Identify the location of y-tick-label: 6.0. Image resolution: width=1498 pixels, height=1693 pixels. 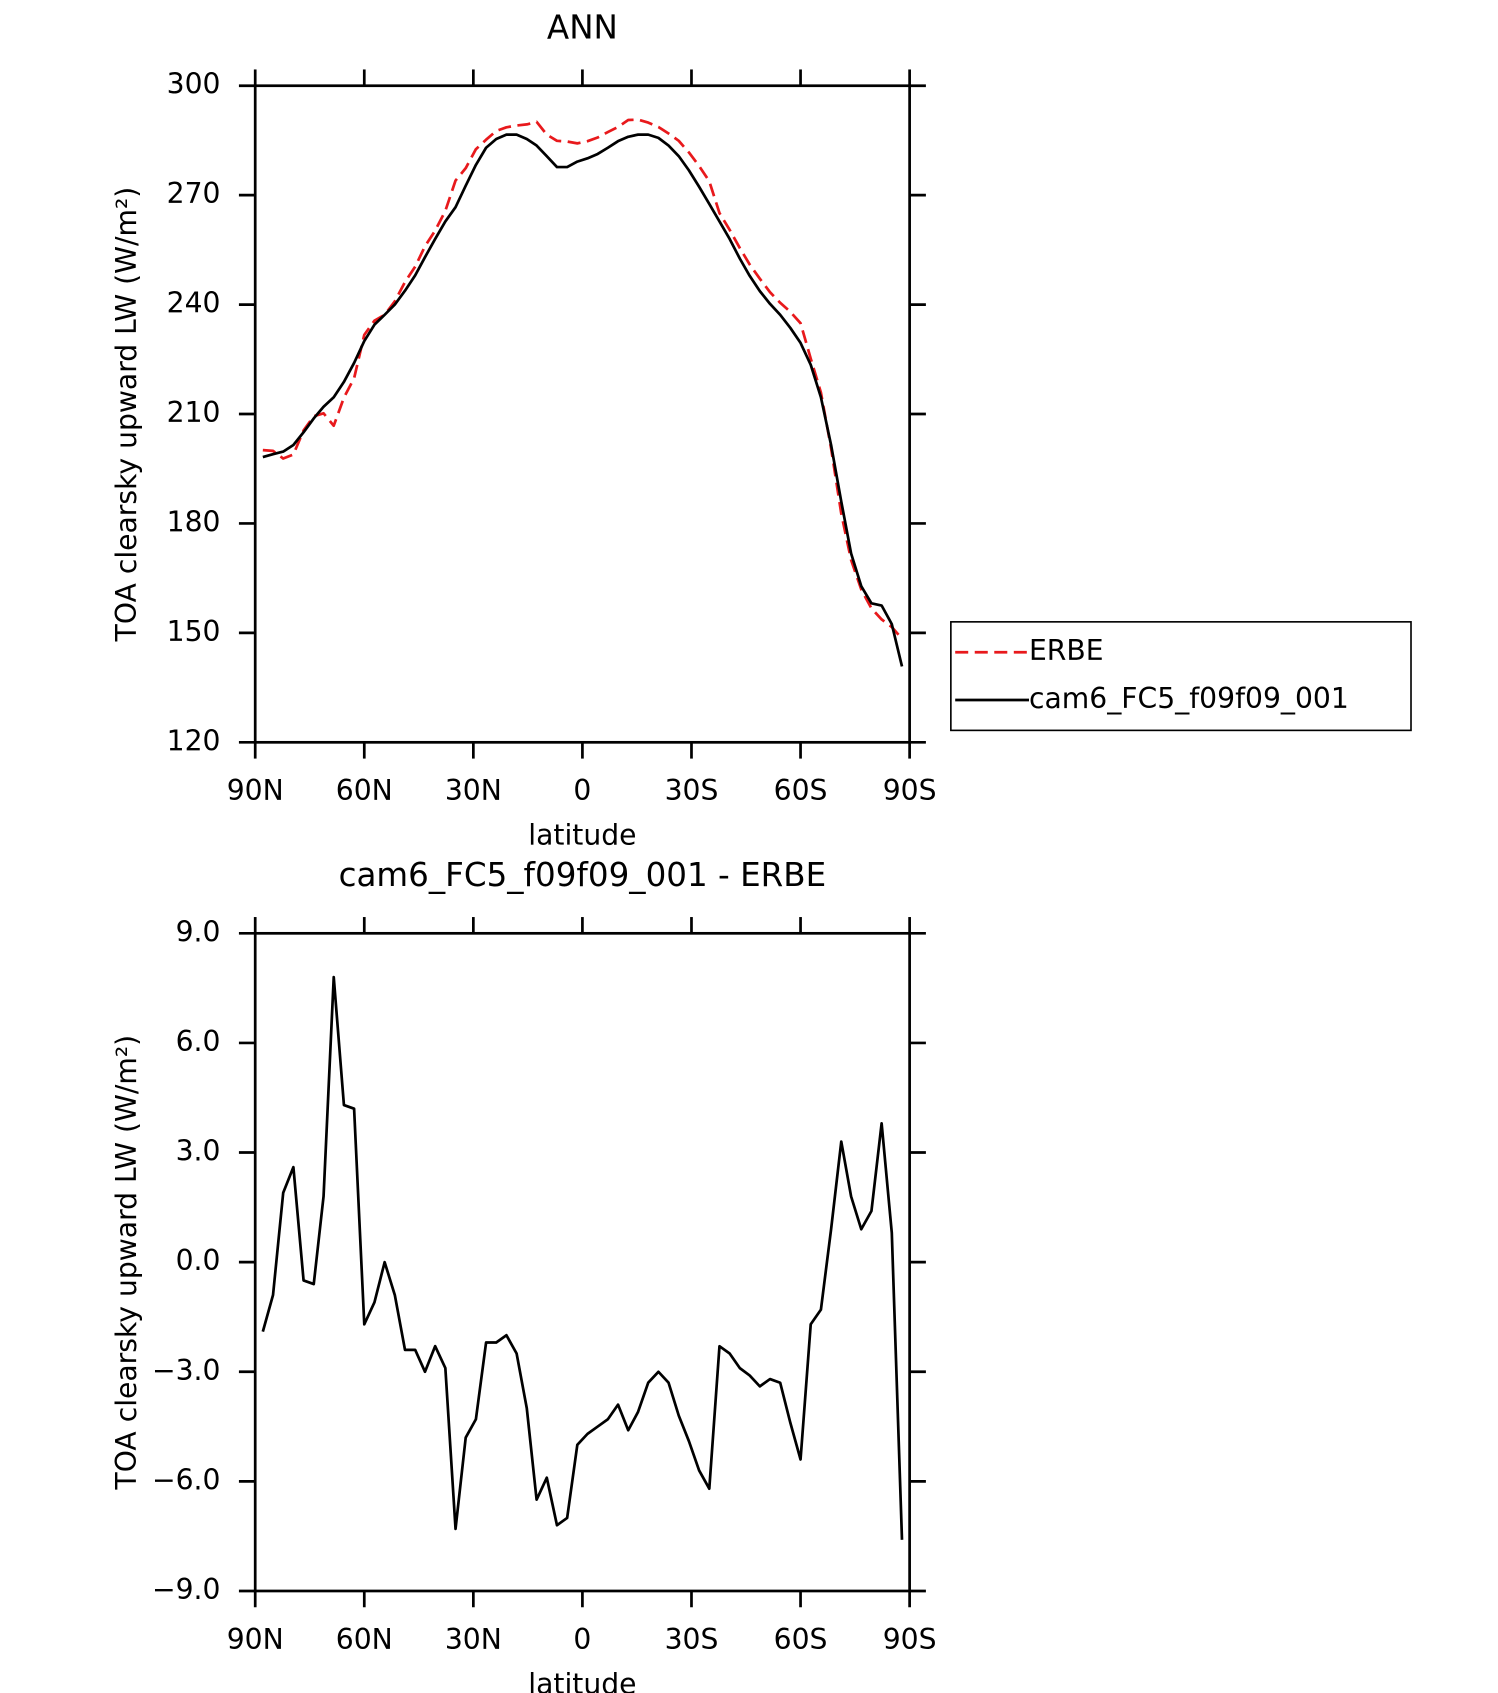
(198, 1041).